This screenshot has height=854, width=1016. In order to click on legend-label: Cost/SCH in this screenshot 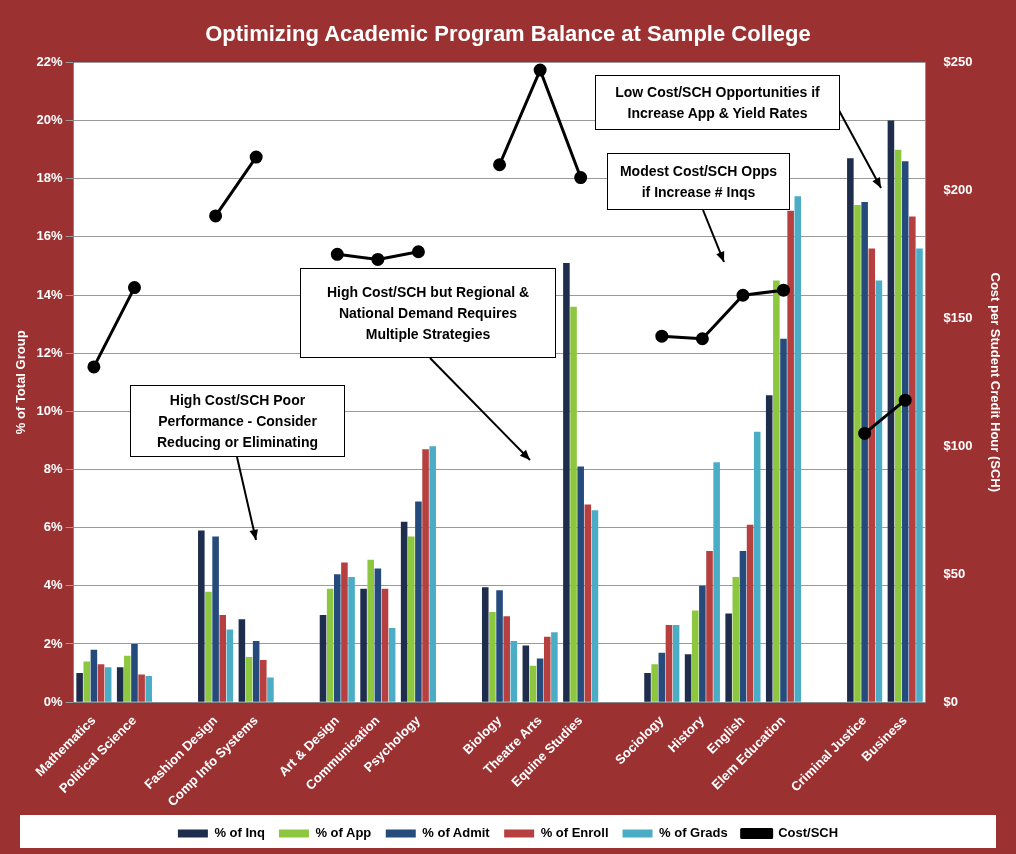, I will do `click(808, 833)`.